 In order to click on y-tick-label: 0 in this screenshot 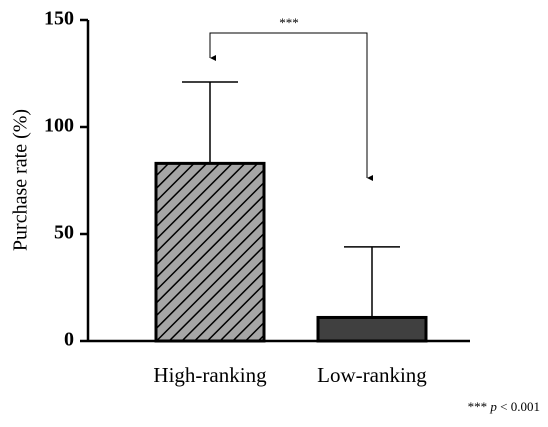, I will do `click(69, 340)`.